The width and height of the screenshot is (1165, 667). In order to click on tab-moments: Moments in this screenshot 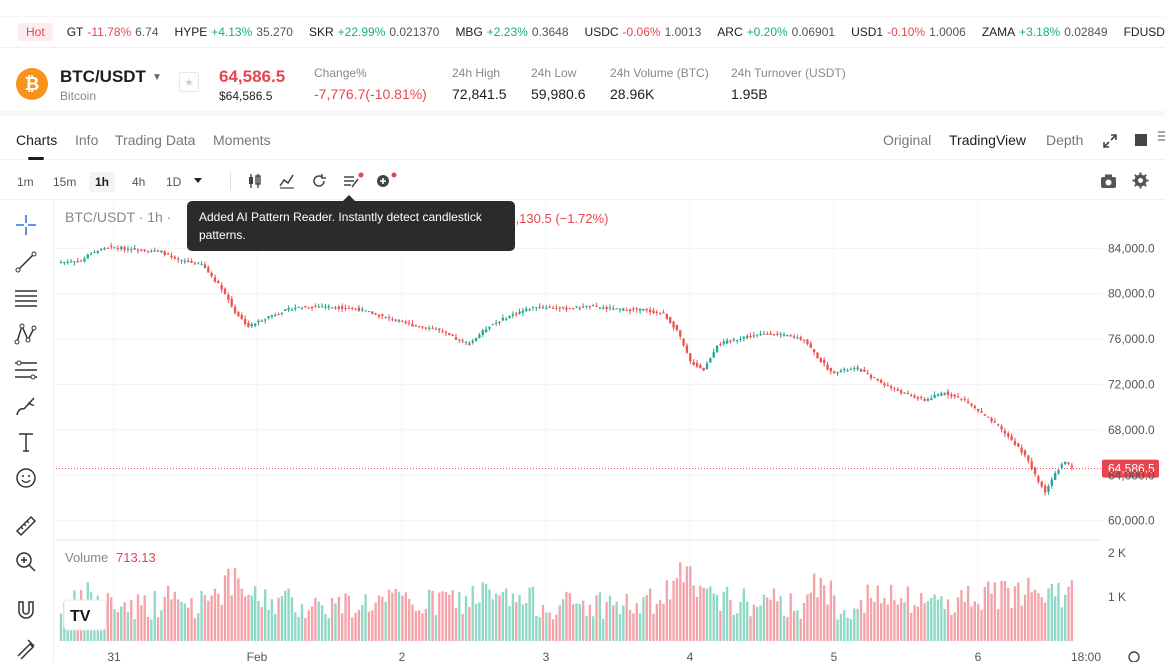, I will do `click(242, 140)`.